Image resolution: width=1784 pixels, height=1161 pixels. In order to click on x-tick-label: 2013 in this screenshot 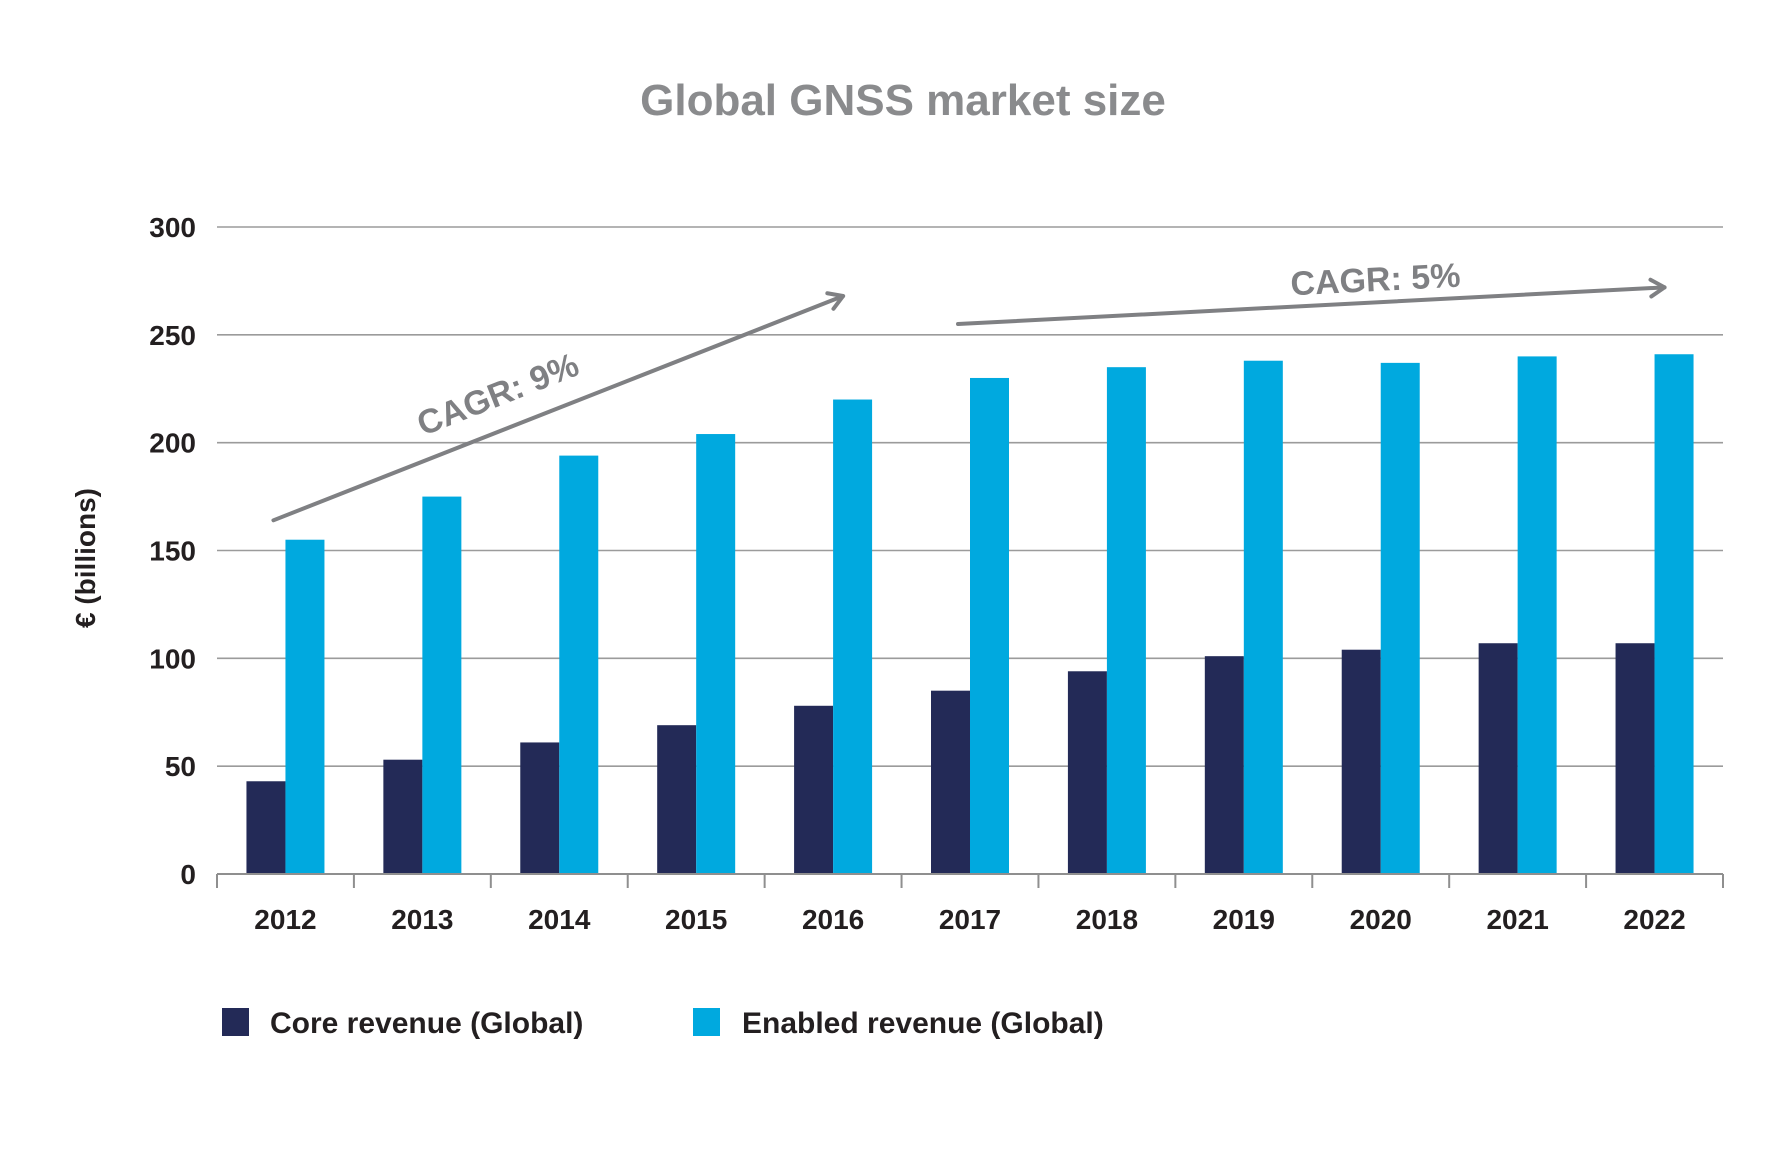, I will do `click(422, 919)`.